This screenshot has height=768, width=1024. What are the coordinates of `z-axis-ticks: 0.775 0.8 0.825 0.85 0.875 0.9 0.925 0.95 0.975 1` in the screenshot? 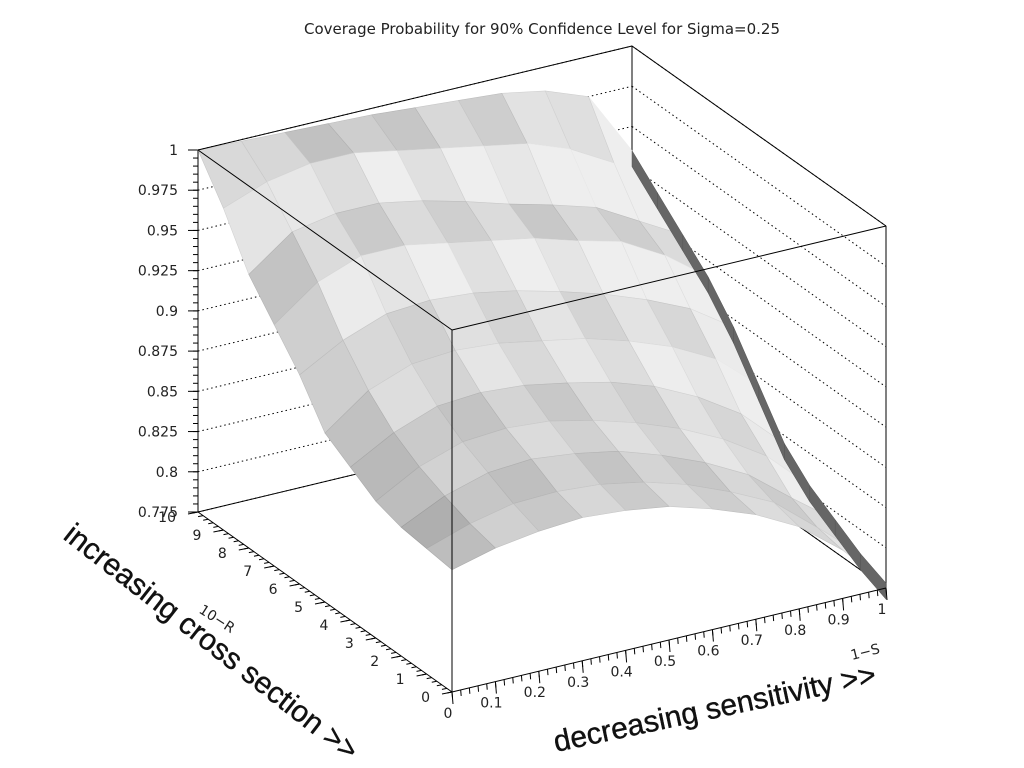 It's located at (168, 332).